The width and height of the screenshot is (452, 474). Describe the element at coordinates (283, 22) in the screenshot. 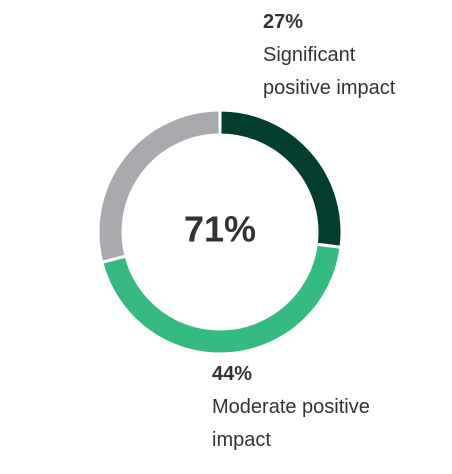

I see `value-label: 27%` at that location.